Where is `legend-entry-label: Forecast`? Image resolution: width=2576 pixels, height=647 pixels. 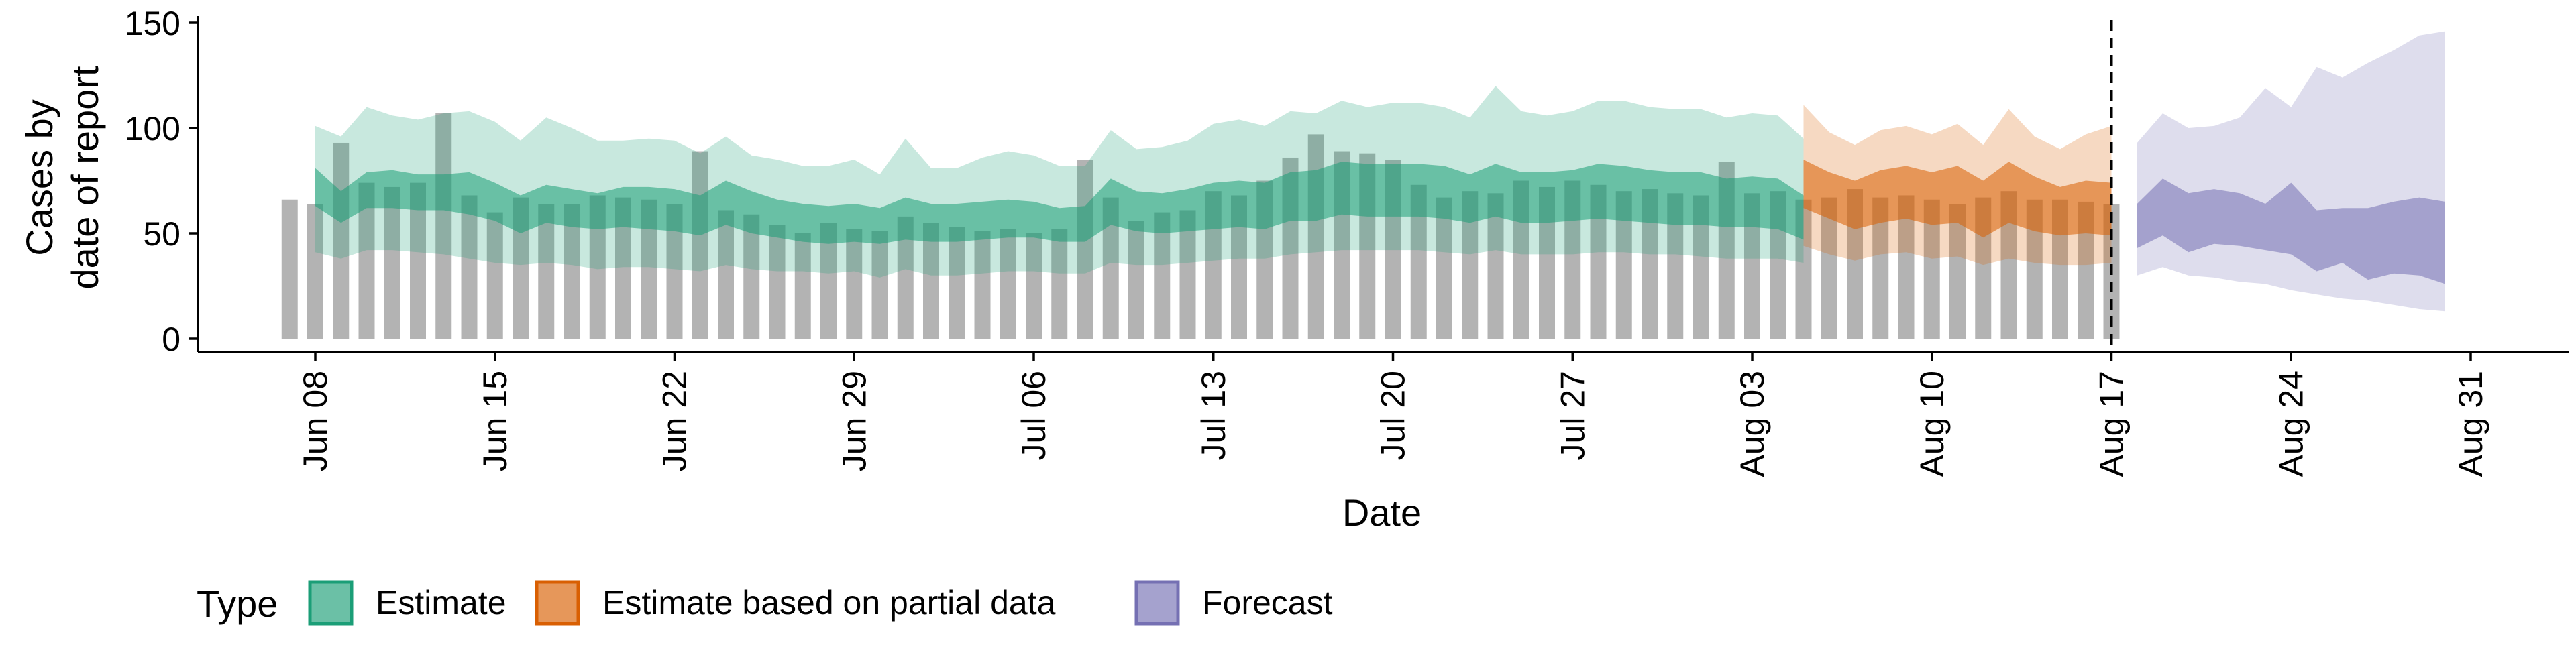 legend-entry-label: Forecast is located at coordinates (1267, 603).